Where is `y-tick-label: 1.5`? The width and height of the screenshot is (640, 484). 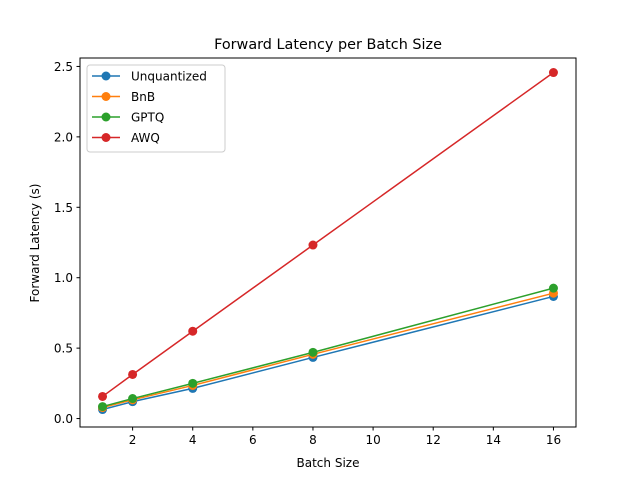 y-tick-label: 1.5 is located at coordinates (63, 208).